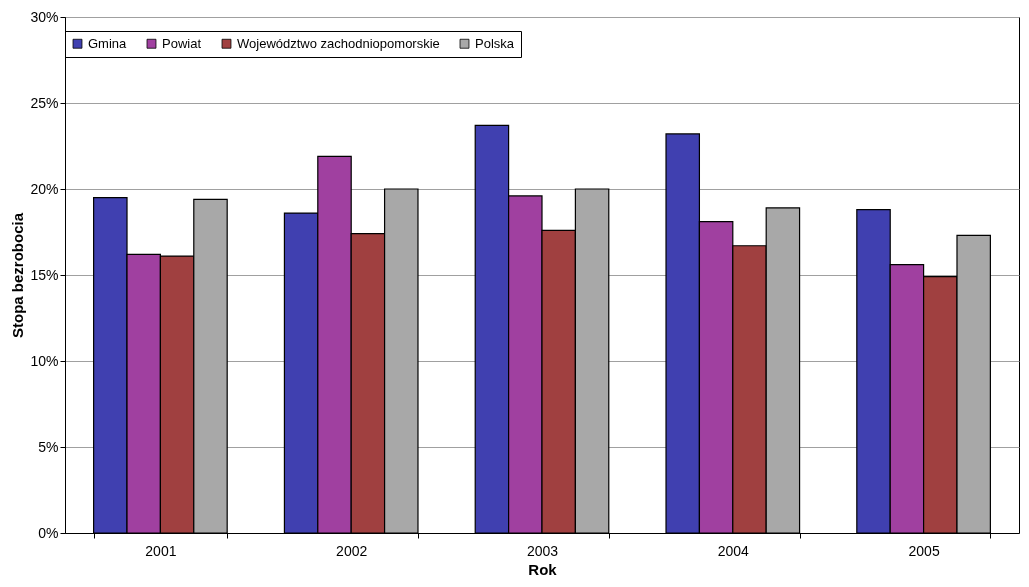 The height and width of the screenshot is (587, 1029). Describe the element at coordinates (48, 446) in the screenshot. I see `y-tick-label: 5%` at that location.